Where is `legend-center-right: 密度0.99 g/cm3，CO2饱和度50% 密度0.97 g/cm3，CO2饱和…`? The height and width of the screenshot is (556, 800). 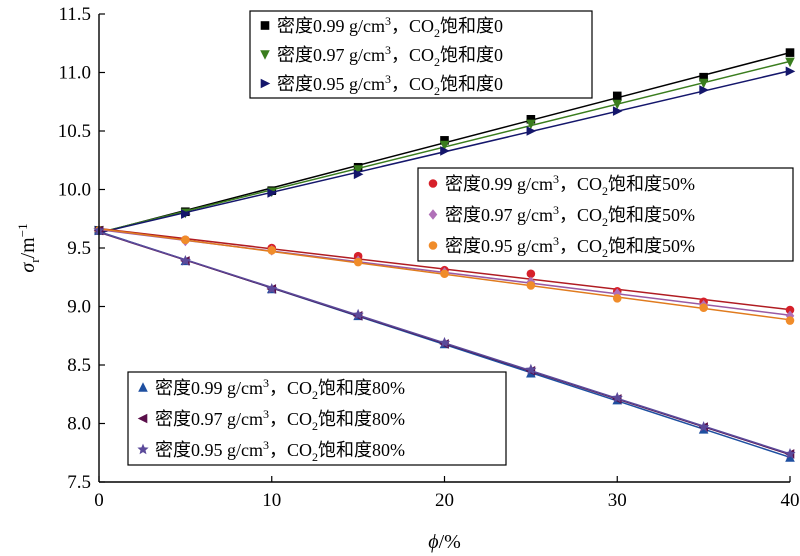 legend-center-right: 密度0.99 g/cm3，CO2饱和度50% 密度0.97 g/cm3，CO2饱和… is located at coordinates (605, 214).